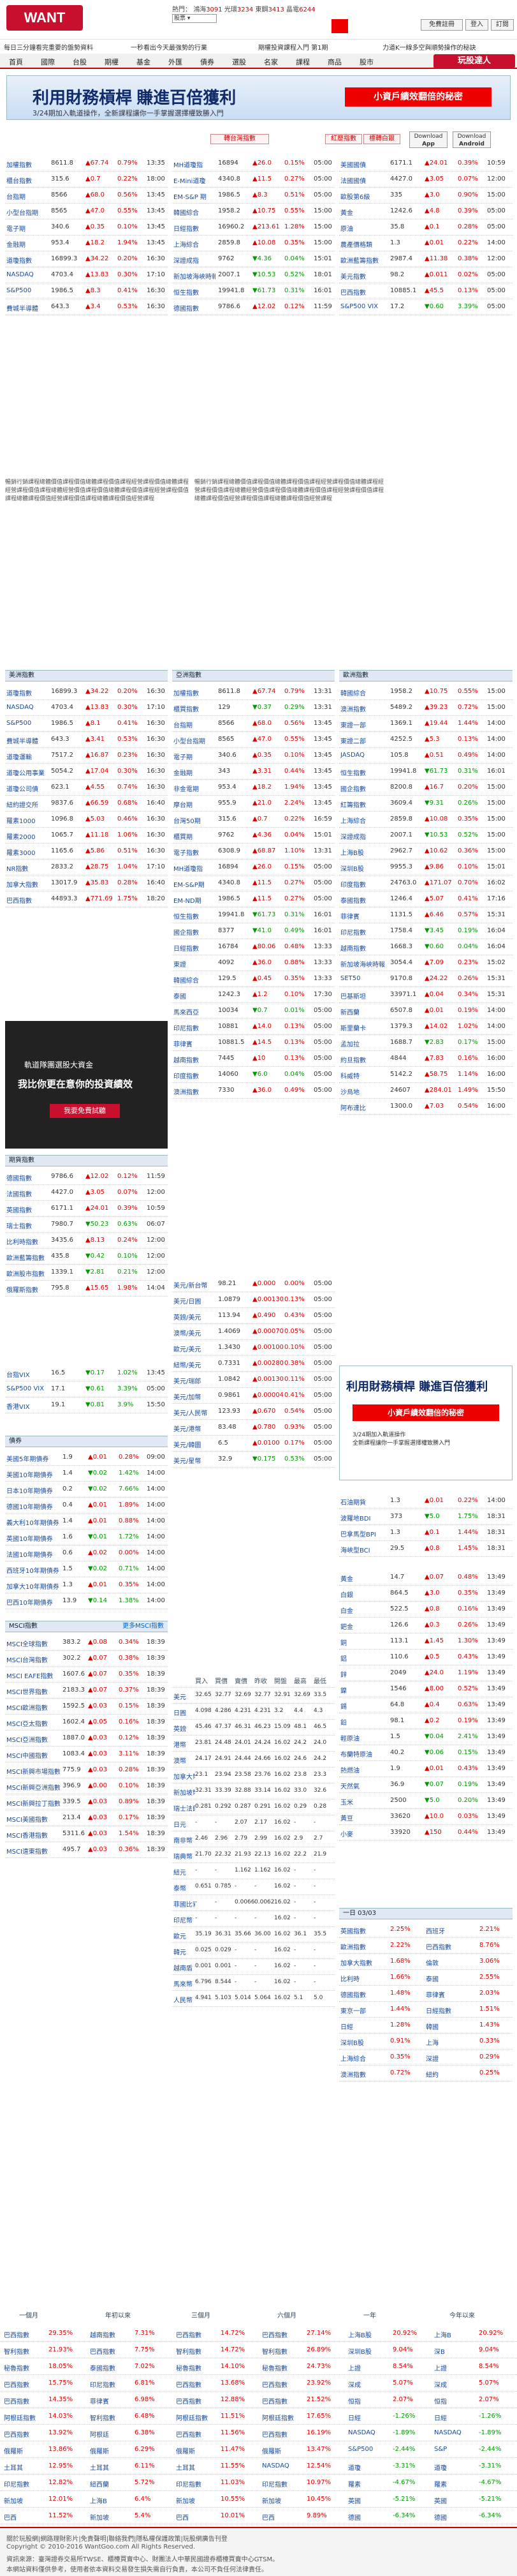  I want to click on perf-header: 一年, so click(370, 2315).